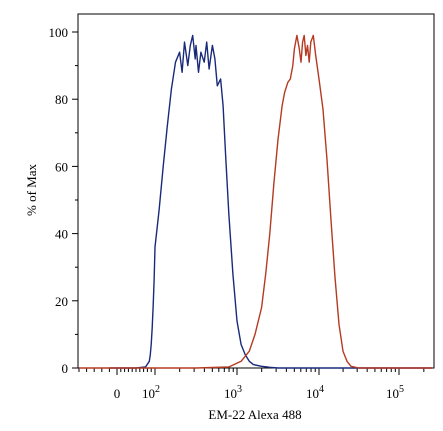  What do you see at coordinates (59, 32) in the screenshot?
I see `y-tick-label: 100` at bounding box center [59, 32].